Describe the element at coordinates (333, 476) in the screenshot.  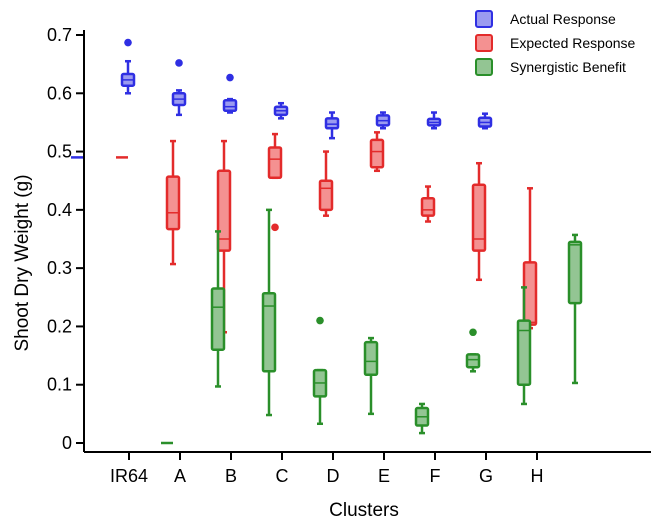
I see `x-tick-label-4: D` at that location.